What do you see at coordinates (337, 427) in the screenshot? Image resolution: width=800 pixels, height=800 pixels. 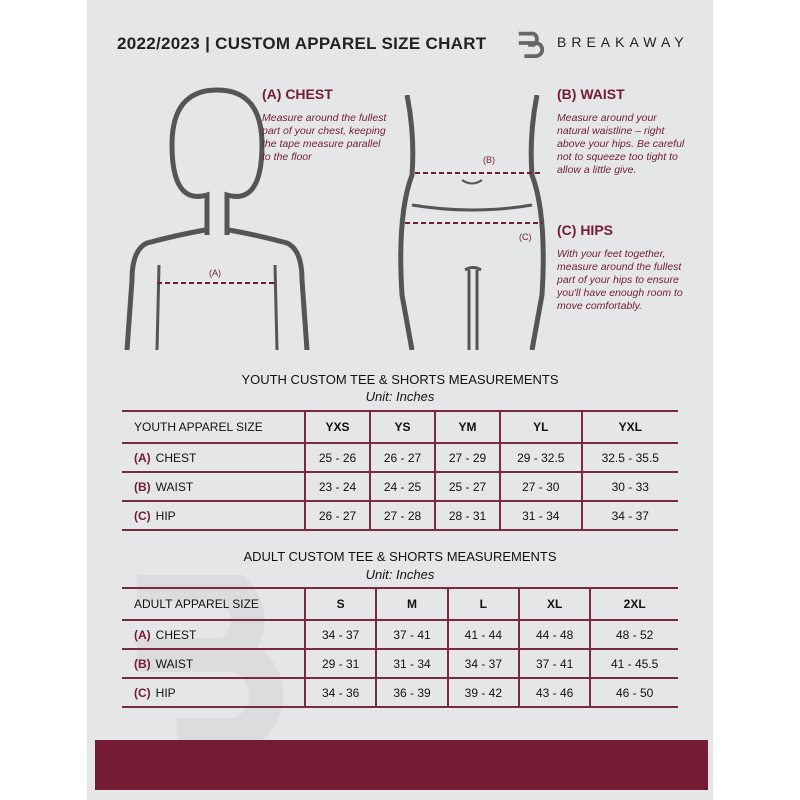 I see `size-header: YXS` at bounding box center [337, 427].